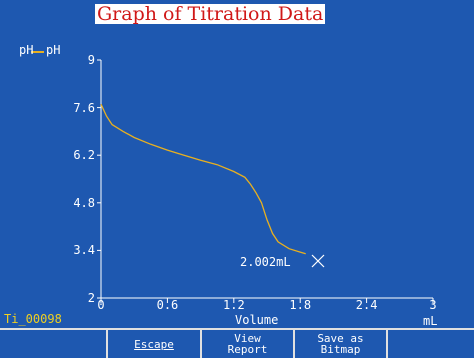 This screenshot has width=474, height=358. What do you see at coordinates (84, 107) in the screenshot?
I see `y-tick-label: 7.6` at bounding box center [84, 107].